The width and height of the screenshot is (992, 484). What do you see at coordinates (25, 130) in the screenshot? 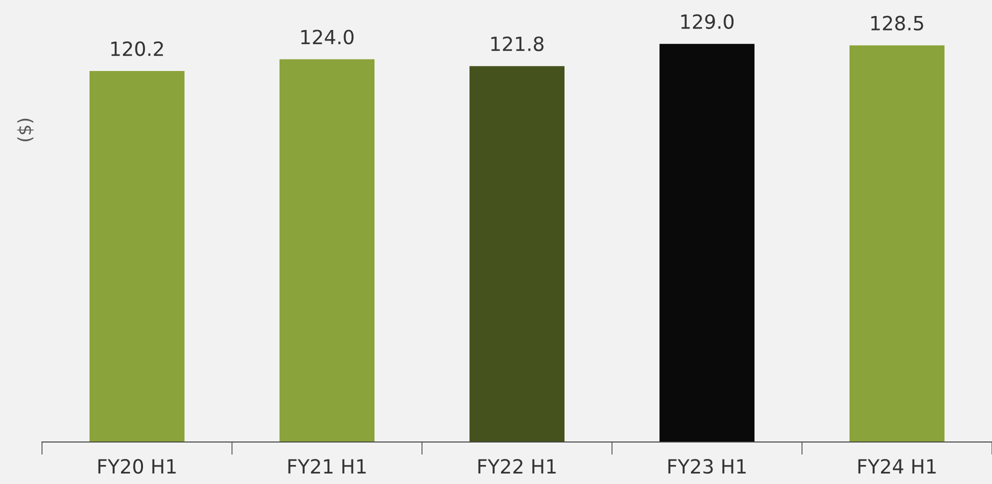
I see `y-axis-title: ($)` at bounding box center [25, 130].